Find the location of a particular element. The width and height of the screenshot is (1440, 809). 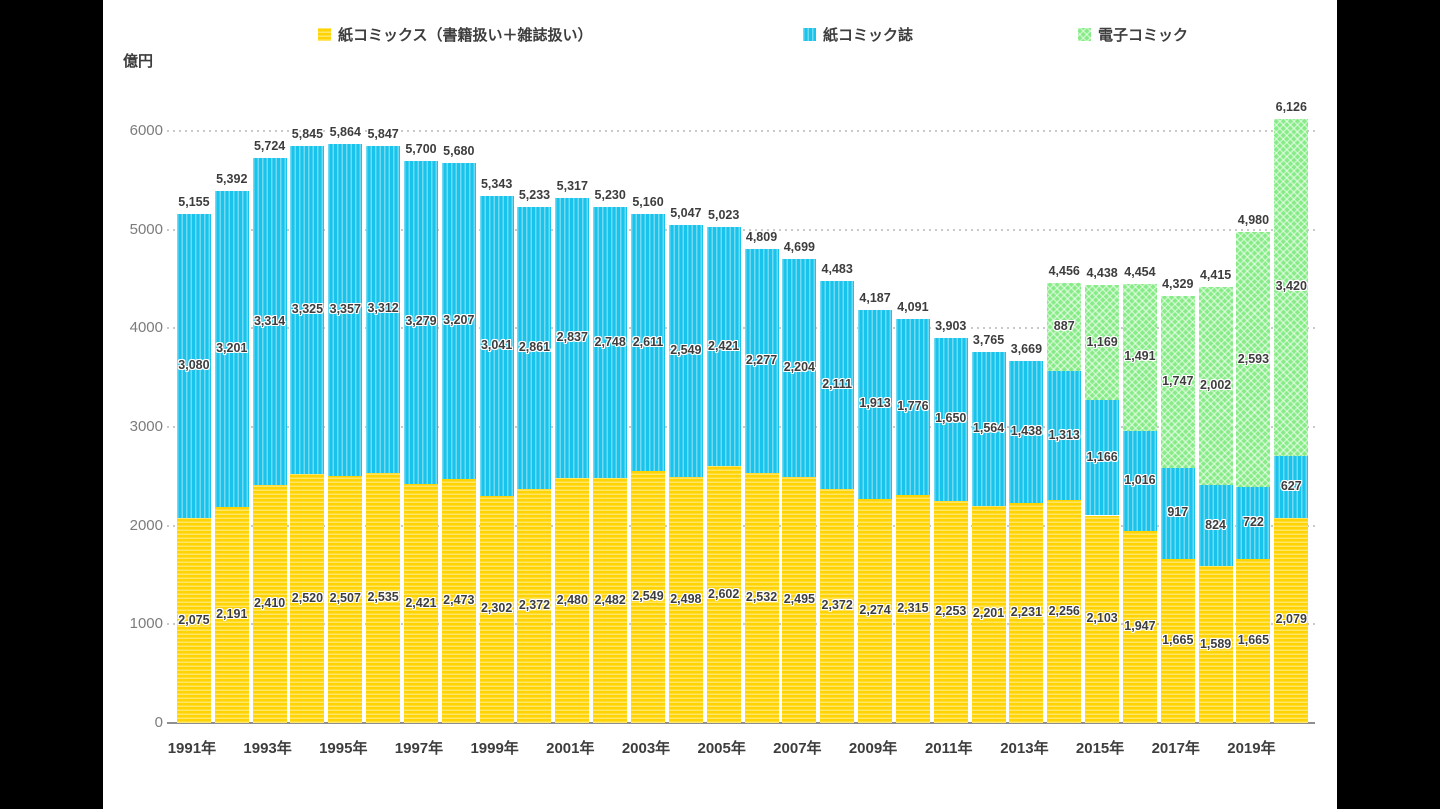

x-axis-tick-label: 2017年 is located at coordinates (1175, 748).